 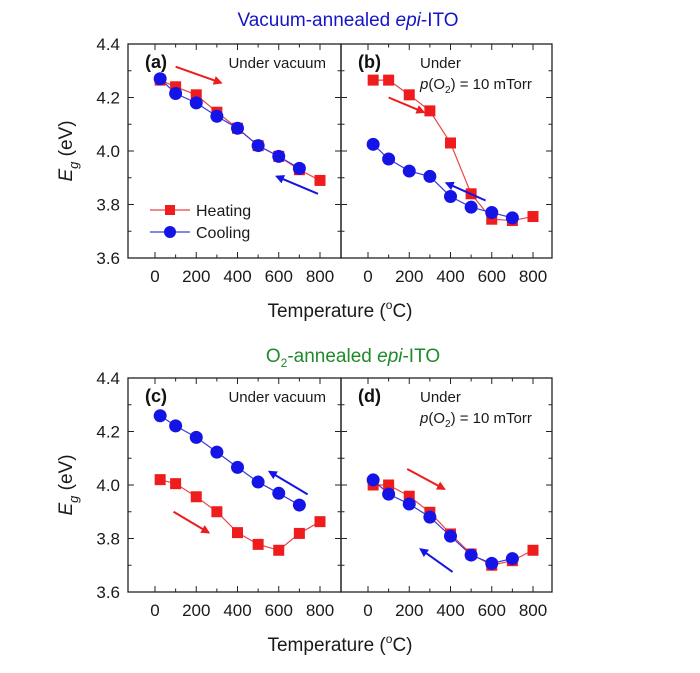 What do you see at coordinates (68, 484) in the screenshot?
I see `bottom-y-axis-label: Eg (eV)` at bounding box center [68, 484].